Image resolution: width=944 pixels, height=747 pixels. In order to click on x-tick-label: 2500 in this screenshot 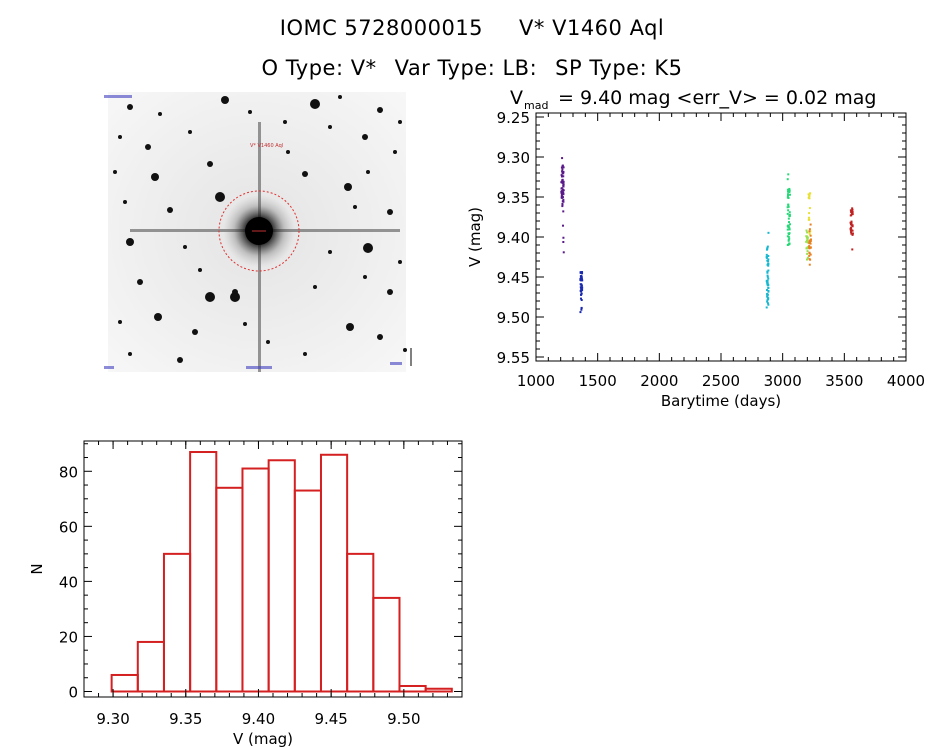, I will do `click(721, 381)`.